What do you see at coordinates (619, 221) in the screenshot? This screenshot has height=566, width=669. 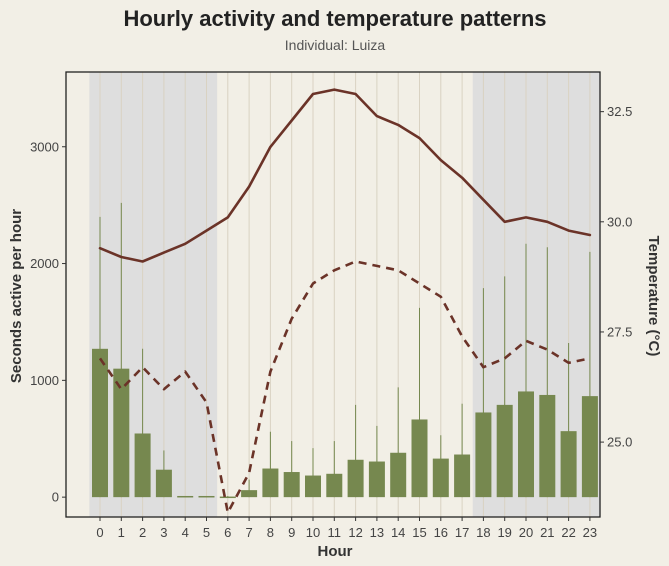 I see `y2-tick-label-2: 30.0` at bounding box center [619, 221].